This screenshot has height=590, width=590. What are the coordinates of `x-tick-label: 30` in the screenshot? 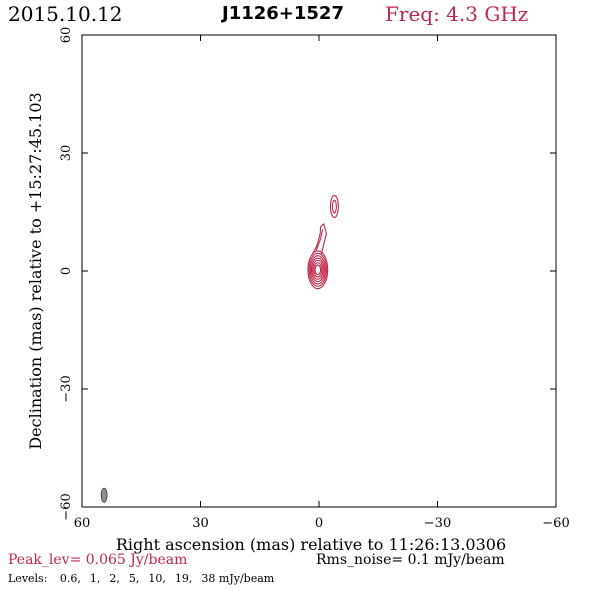 It's located at (200, 523).